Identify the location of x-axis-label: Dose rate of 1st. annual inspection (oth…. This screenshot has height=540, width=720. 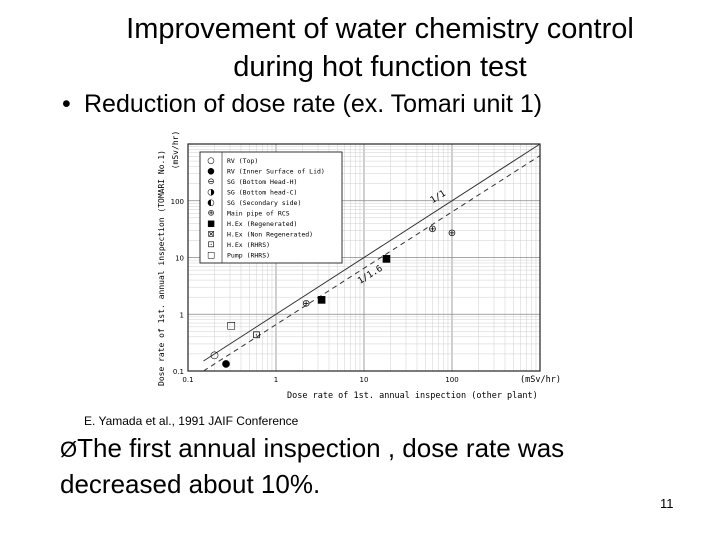
(412, 396).